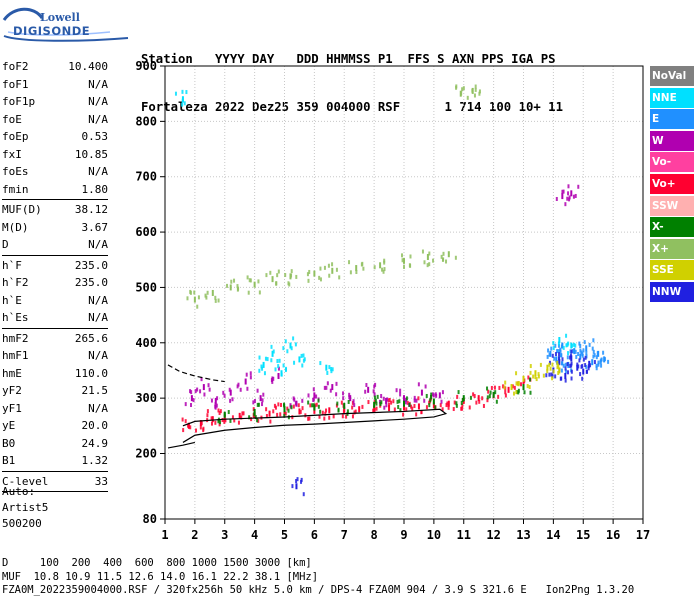 This screenshot has width=700, height=600. What do you see at coordinates (98, 355) in the screenshot?
I see `param-value: N/A` at bounding box center [98, 355].